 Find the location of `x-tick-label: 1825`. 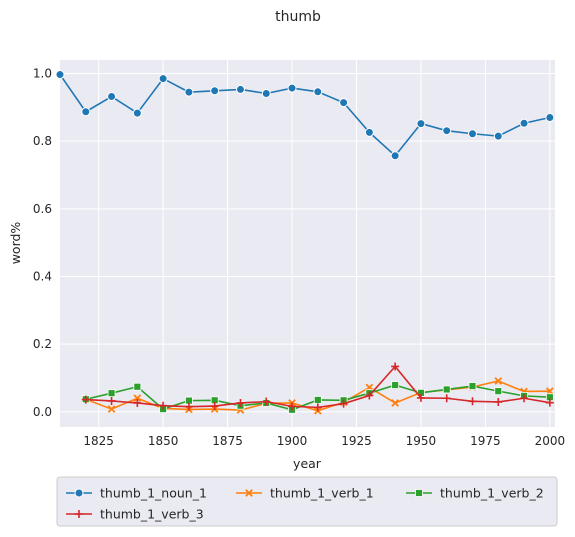

x-tick-label: 1825 is located at coordinates (98, 441).